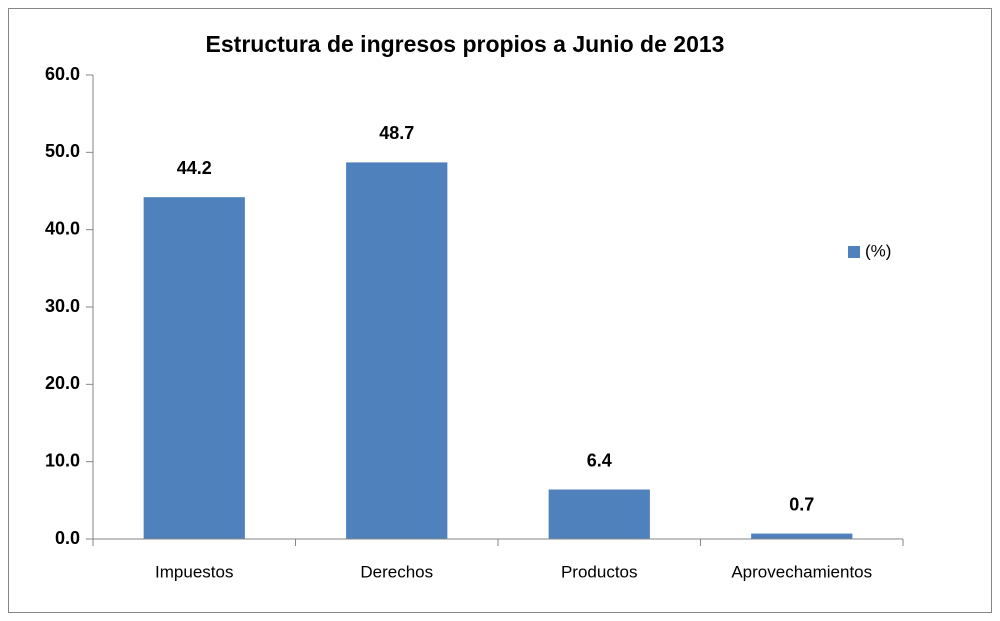 The height and width of the screenshot is (621, 1000). I want to click on x-tick-label: Productos, so click(599, 571).